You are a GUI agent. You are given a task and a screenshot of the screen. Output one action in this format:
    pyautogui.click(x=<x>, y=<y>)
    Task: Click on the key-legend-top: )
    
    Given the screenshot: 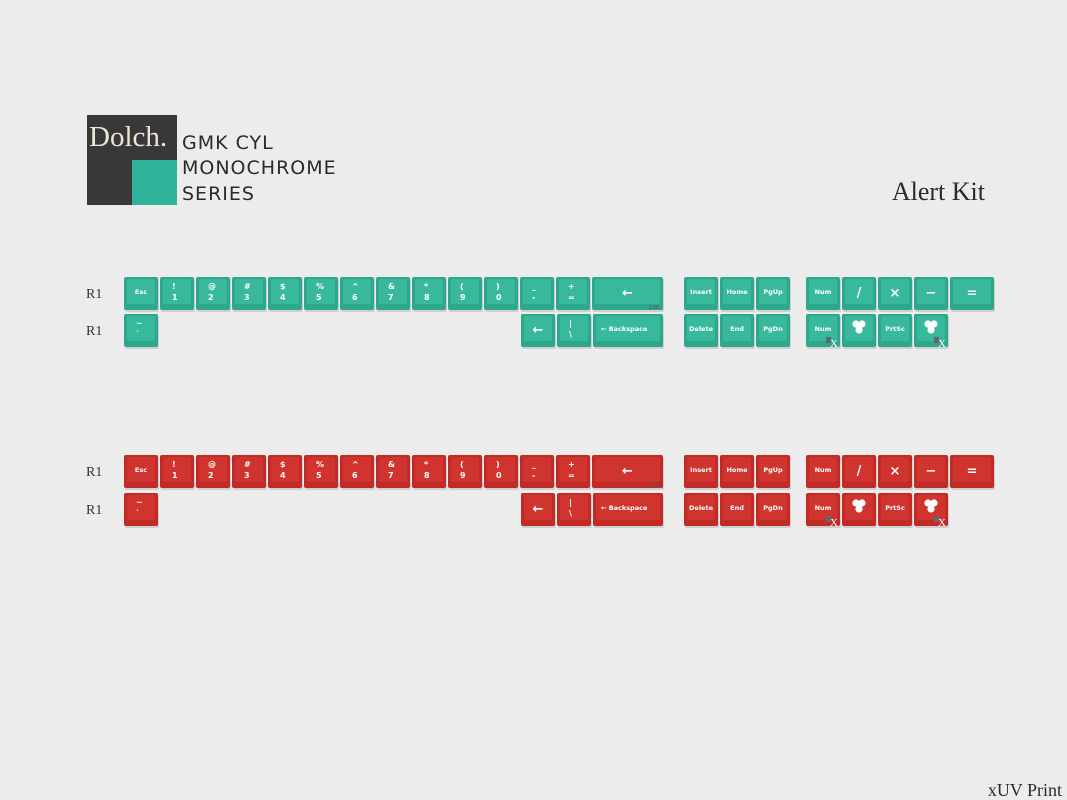 What is the action you would take?
    pyautogui.click(x=498, y=286)
    